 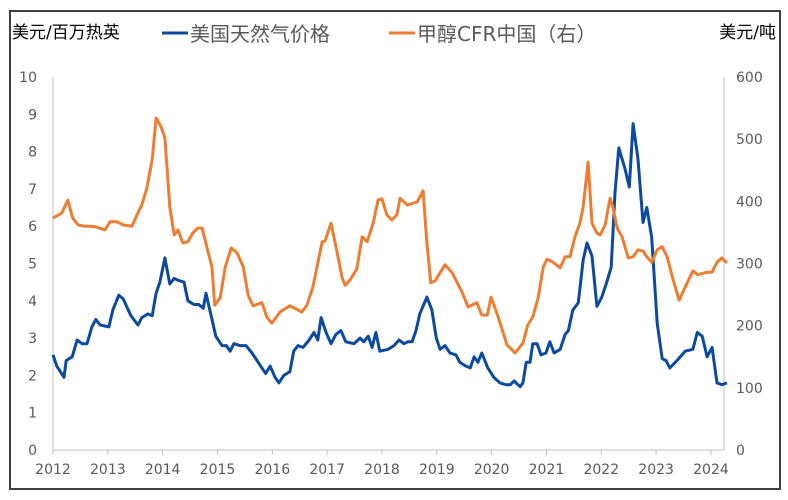 I want to click on left-y-tick-label: 1, so click(x=32, y=414).